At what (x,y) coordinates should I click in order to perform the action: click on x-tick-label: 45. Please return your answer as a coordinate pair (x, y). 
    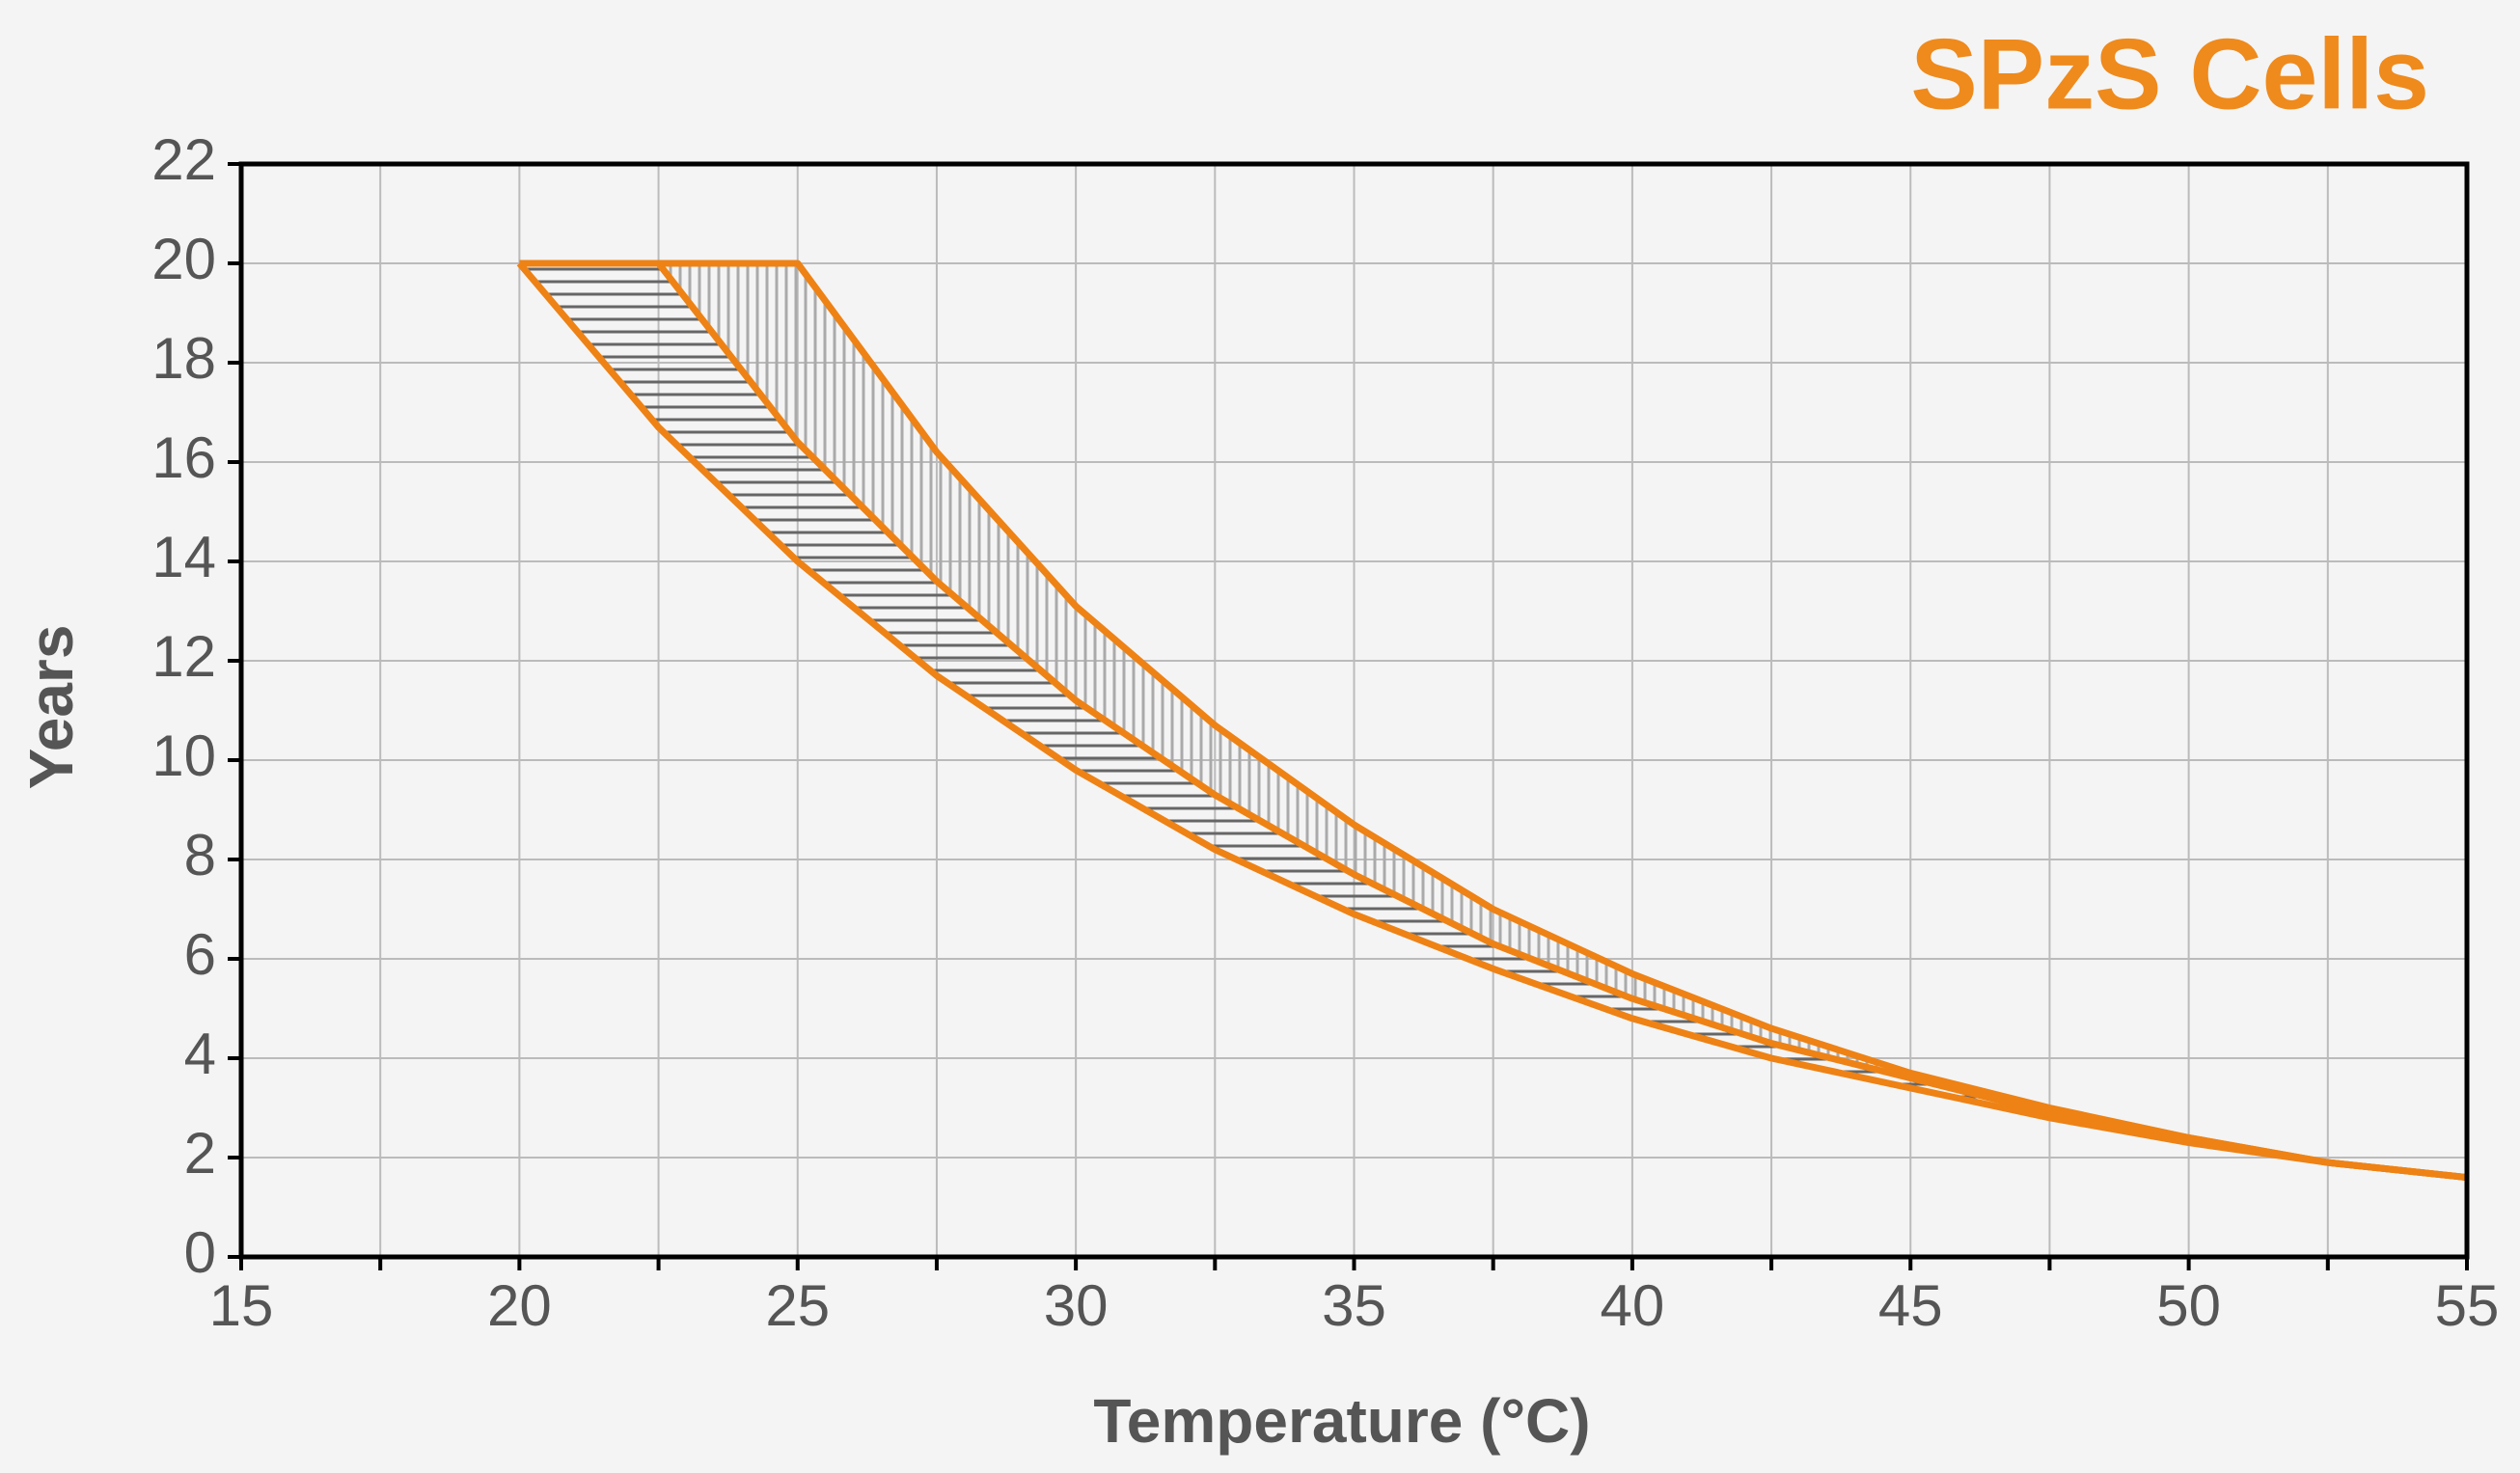
    Looking at the image, I should click on (1911, 1305).